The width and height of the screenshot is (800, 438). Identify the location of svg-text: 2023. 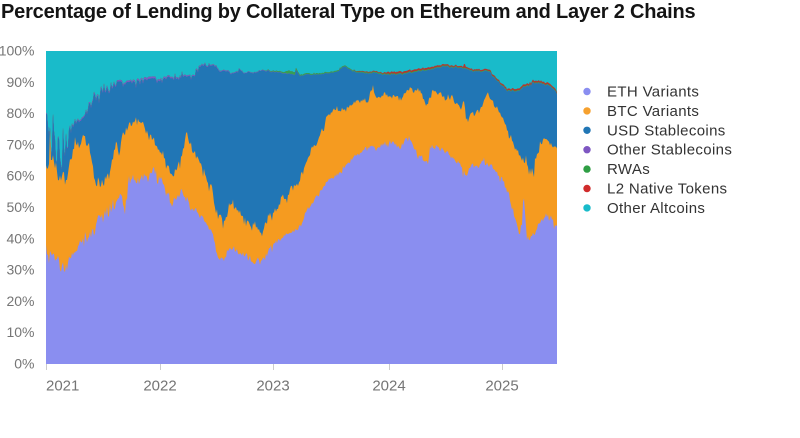
(272, 386).